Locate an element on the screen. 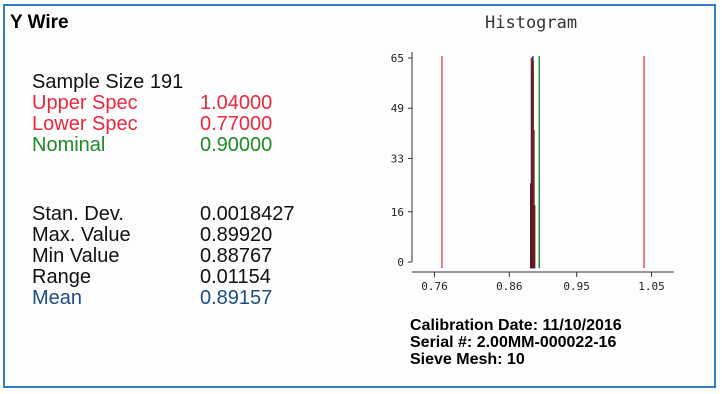 Image resolution: width=722 pixels, height=394 pixels. max-value-label: Max. Value is located at coordinates (81, 235).